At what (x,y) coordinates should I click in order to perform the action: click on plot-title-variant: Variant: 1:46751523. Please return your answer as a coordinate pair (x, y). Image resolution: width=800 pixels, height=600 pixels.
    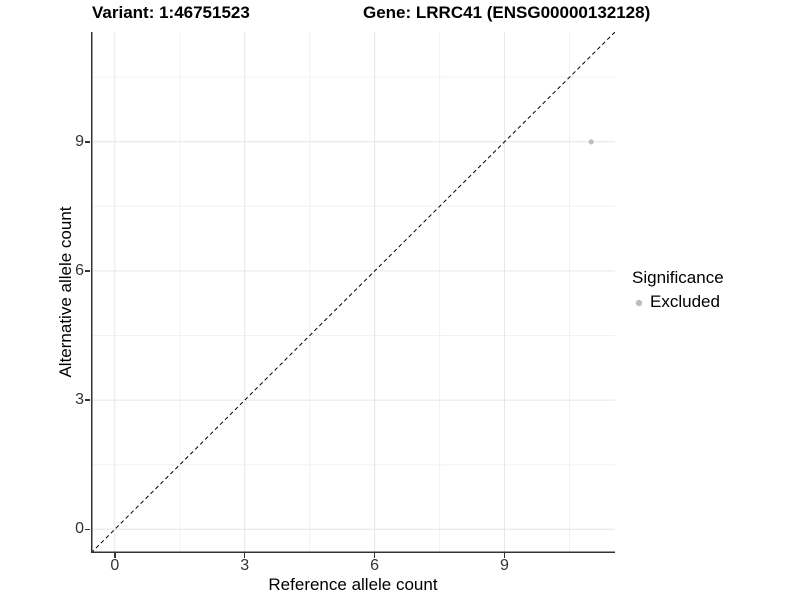
    Looking at the image, I should click on (171, 12).